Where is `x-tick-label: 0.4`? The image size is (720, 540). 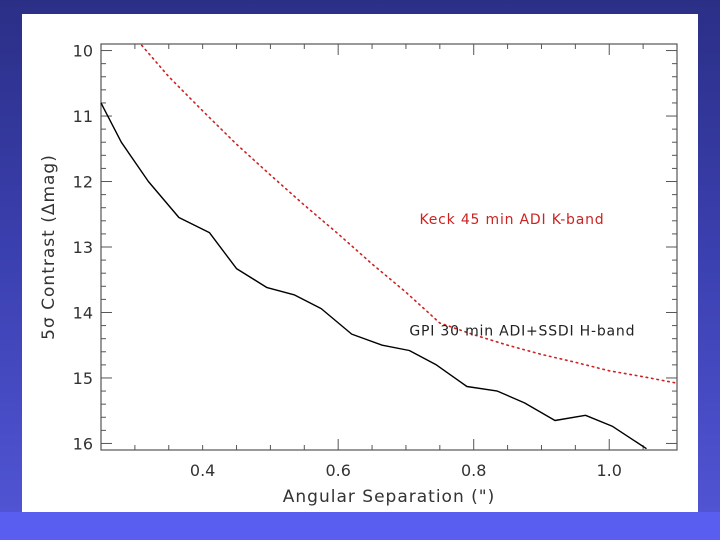 x-tick-label: 0.4 is located at coordinates (202, 470).